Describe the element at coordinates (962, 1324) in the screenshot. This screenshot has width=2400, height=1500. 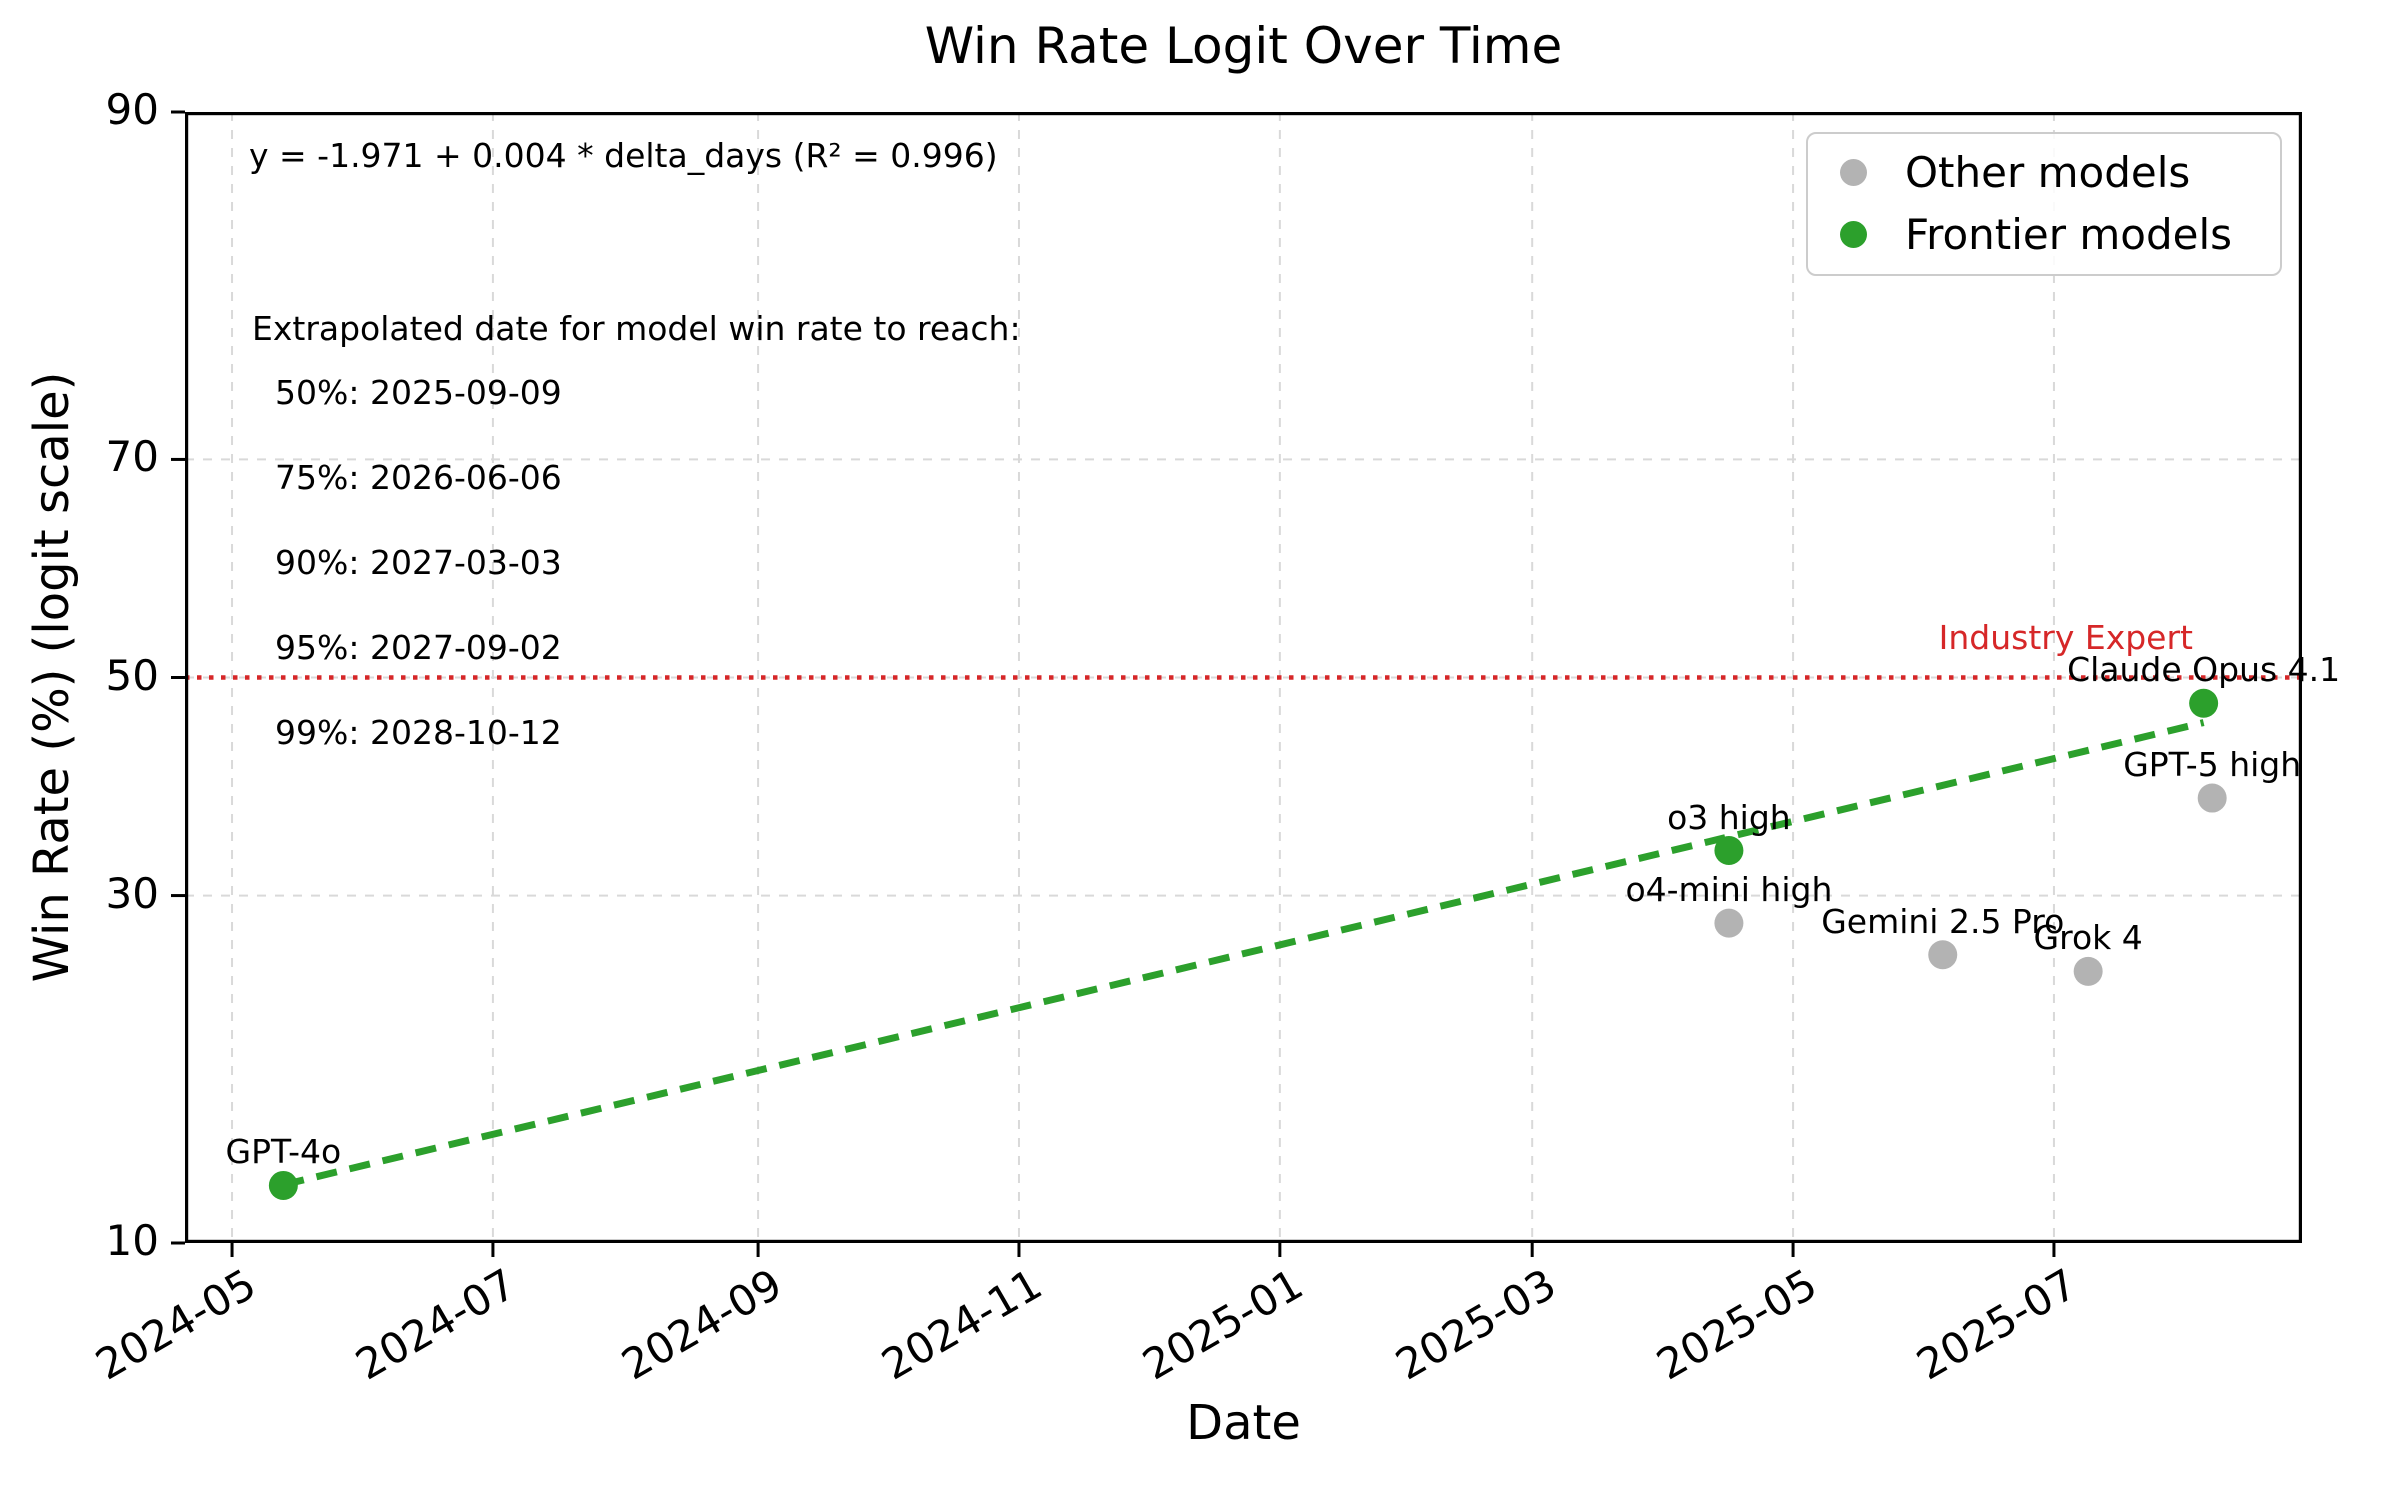
I see `x-tick-label: 2024-11` at that location.